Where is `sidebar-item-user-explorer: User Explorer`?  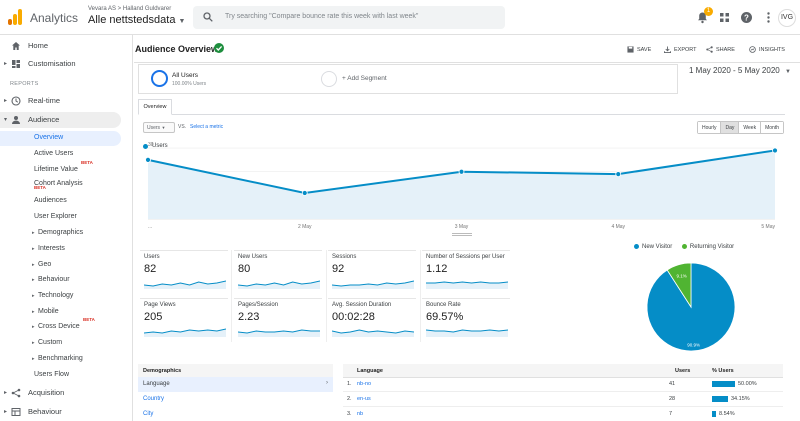 sidebar-item-user-explorer: User Explorer is located at coordinates (66, 217).